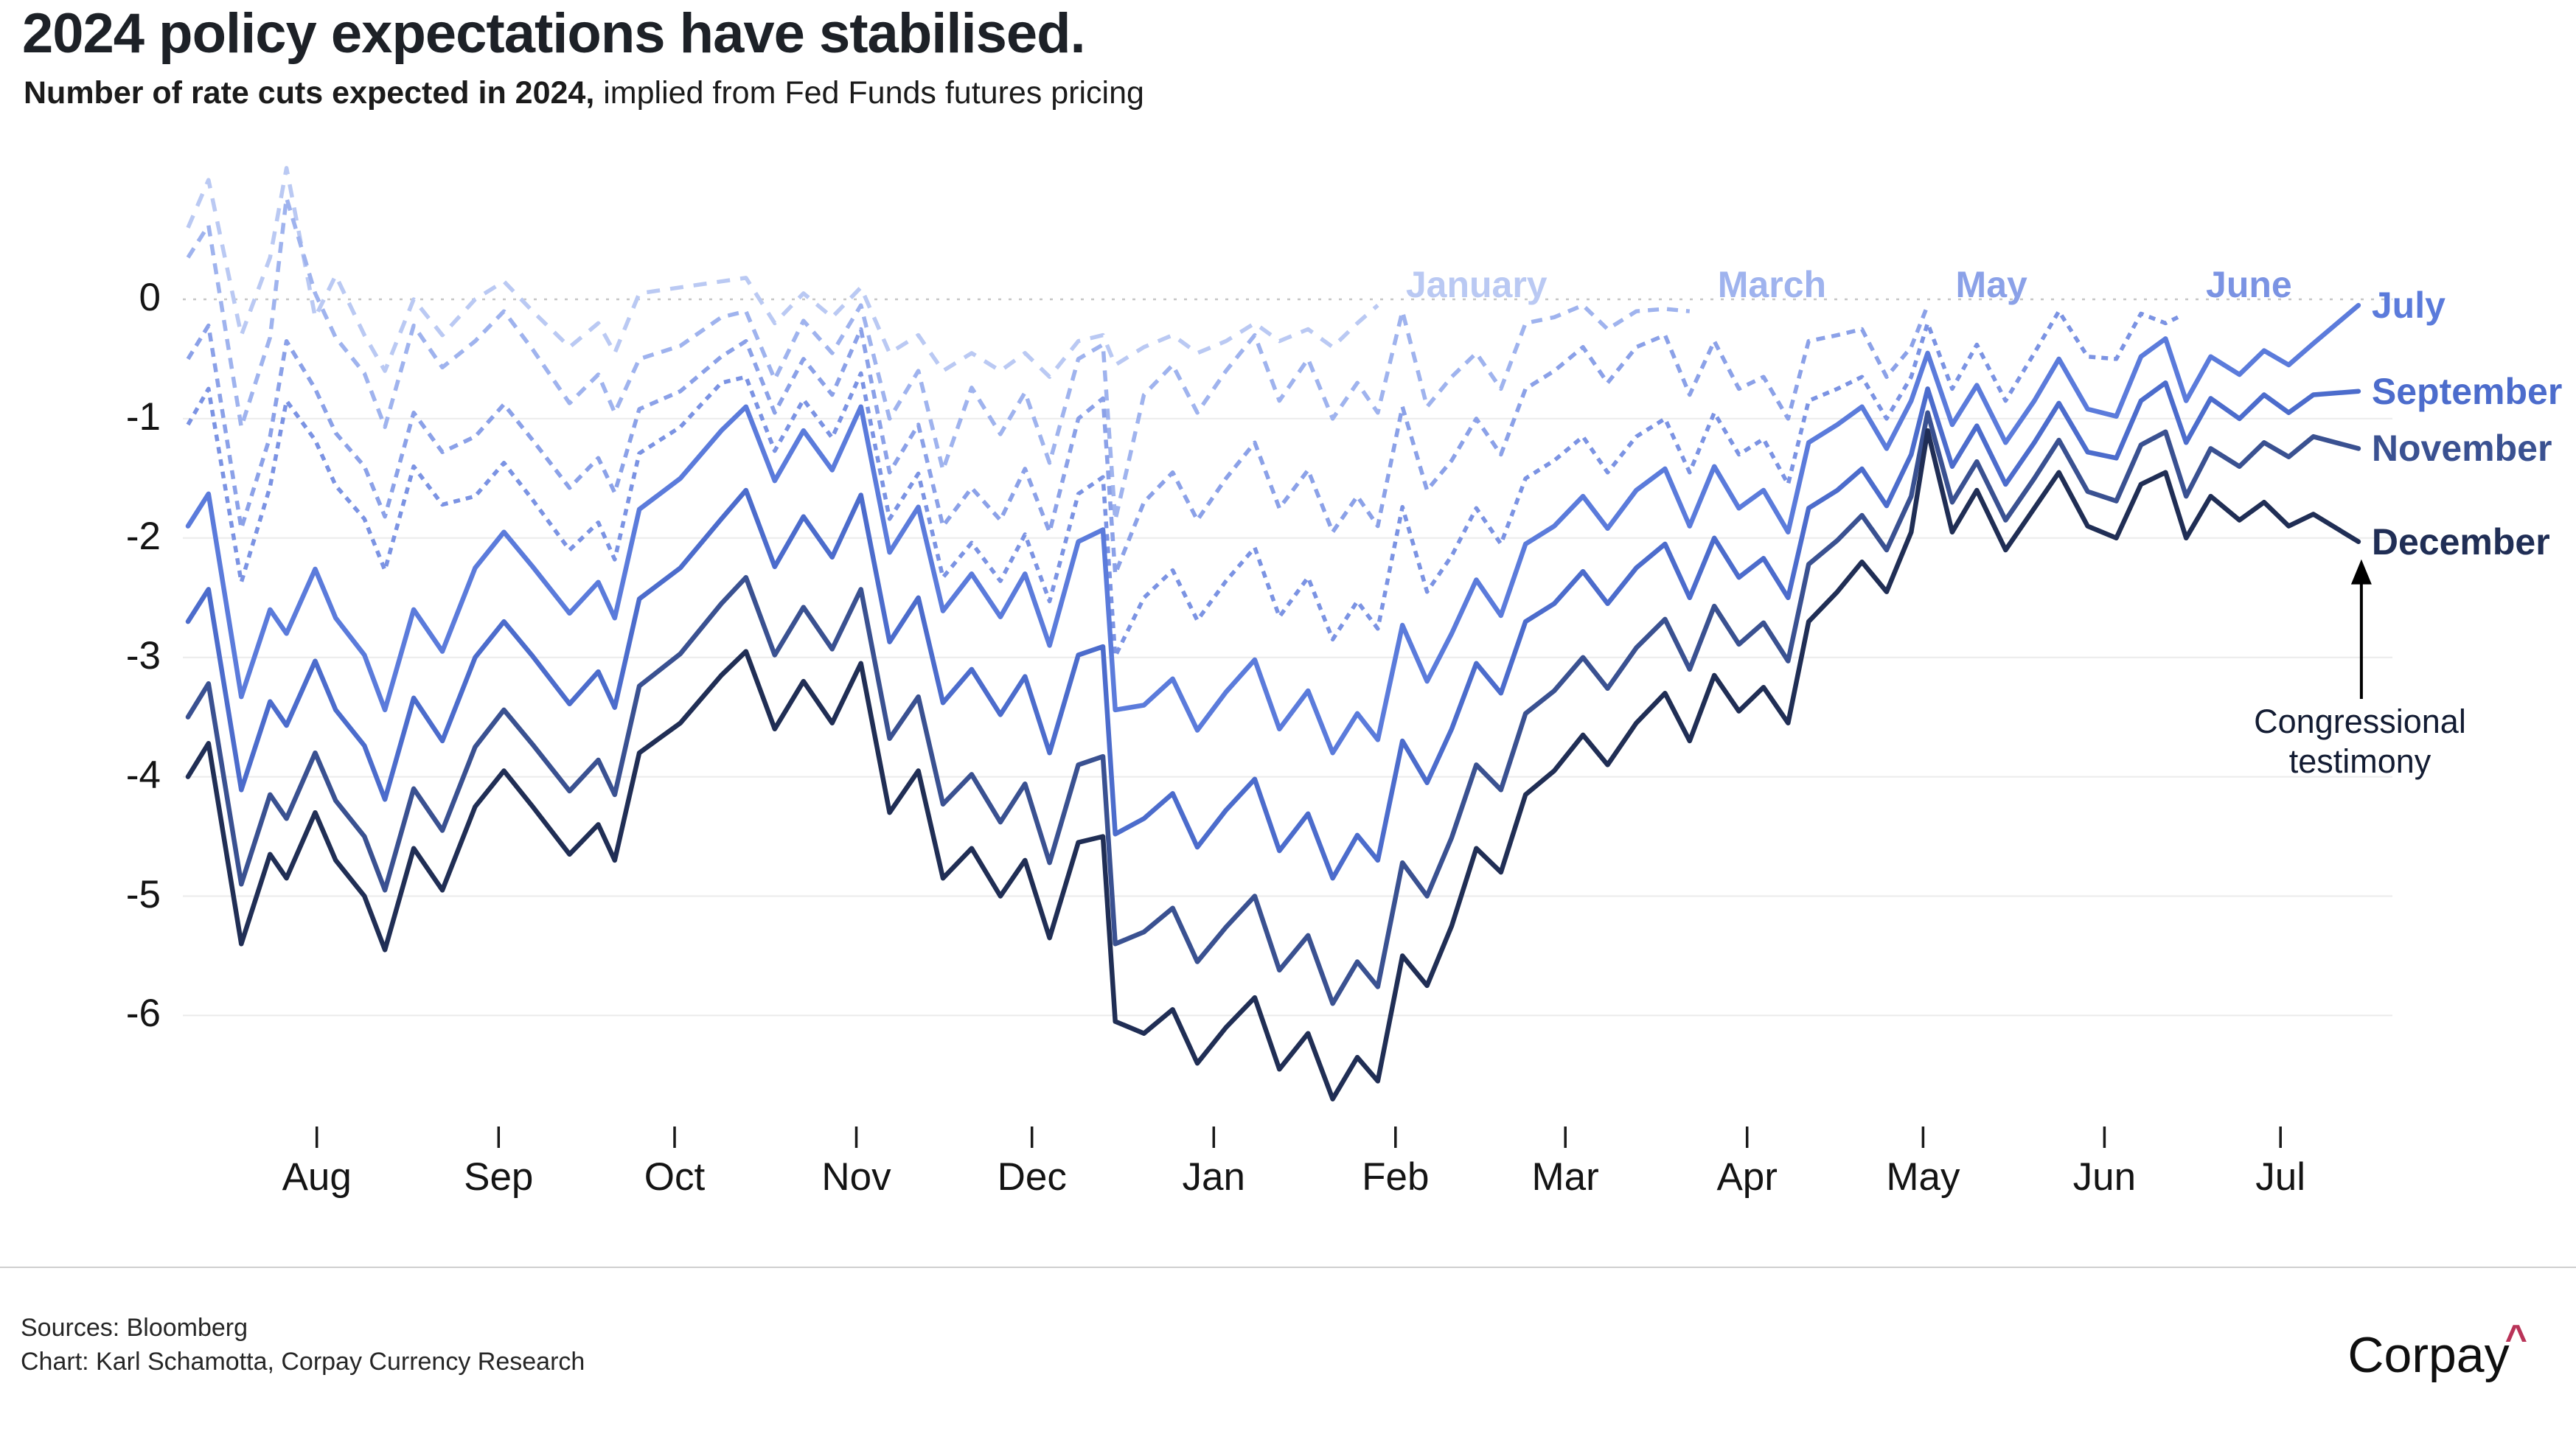 The height and width of the screenshot is (1445, 2576). I want to click on series-line-may, so click(1058, 440).